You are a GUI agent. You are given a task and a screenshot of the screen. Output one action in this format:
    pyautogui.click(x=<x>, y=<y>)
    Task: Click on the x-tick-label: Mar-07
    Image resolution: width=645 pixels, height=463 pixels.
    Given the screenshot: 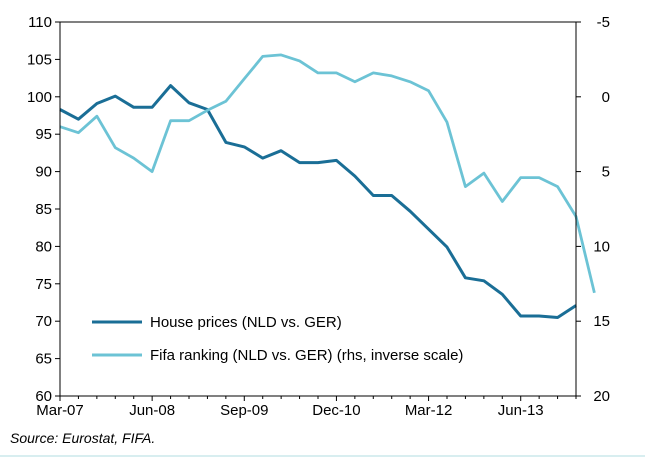 What is the action you would take?
    pyautogui.click(x=60, y=410)
    